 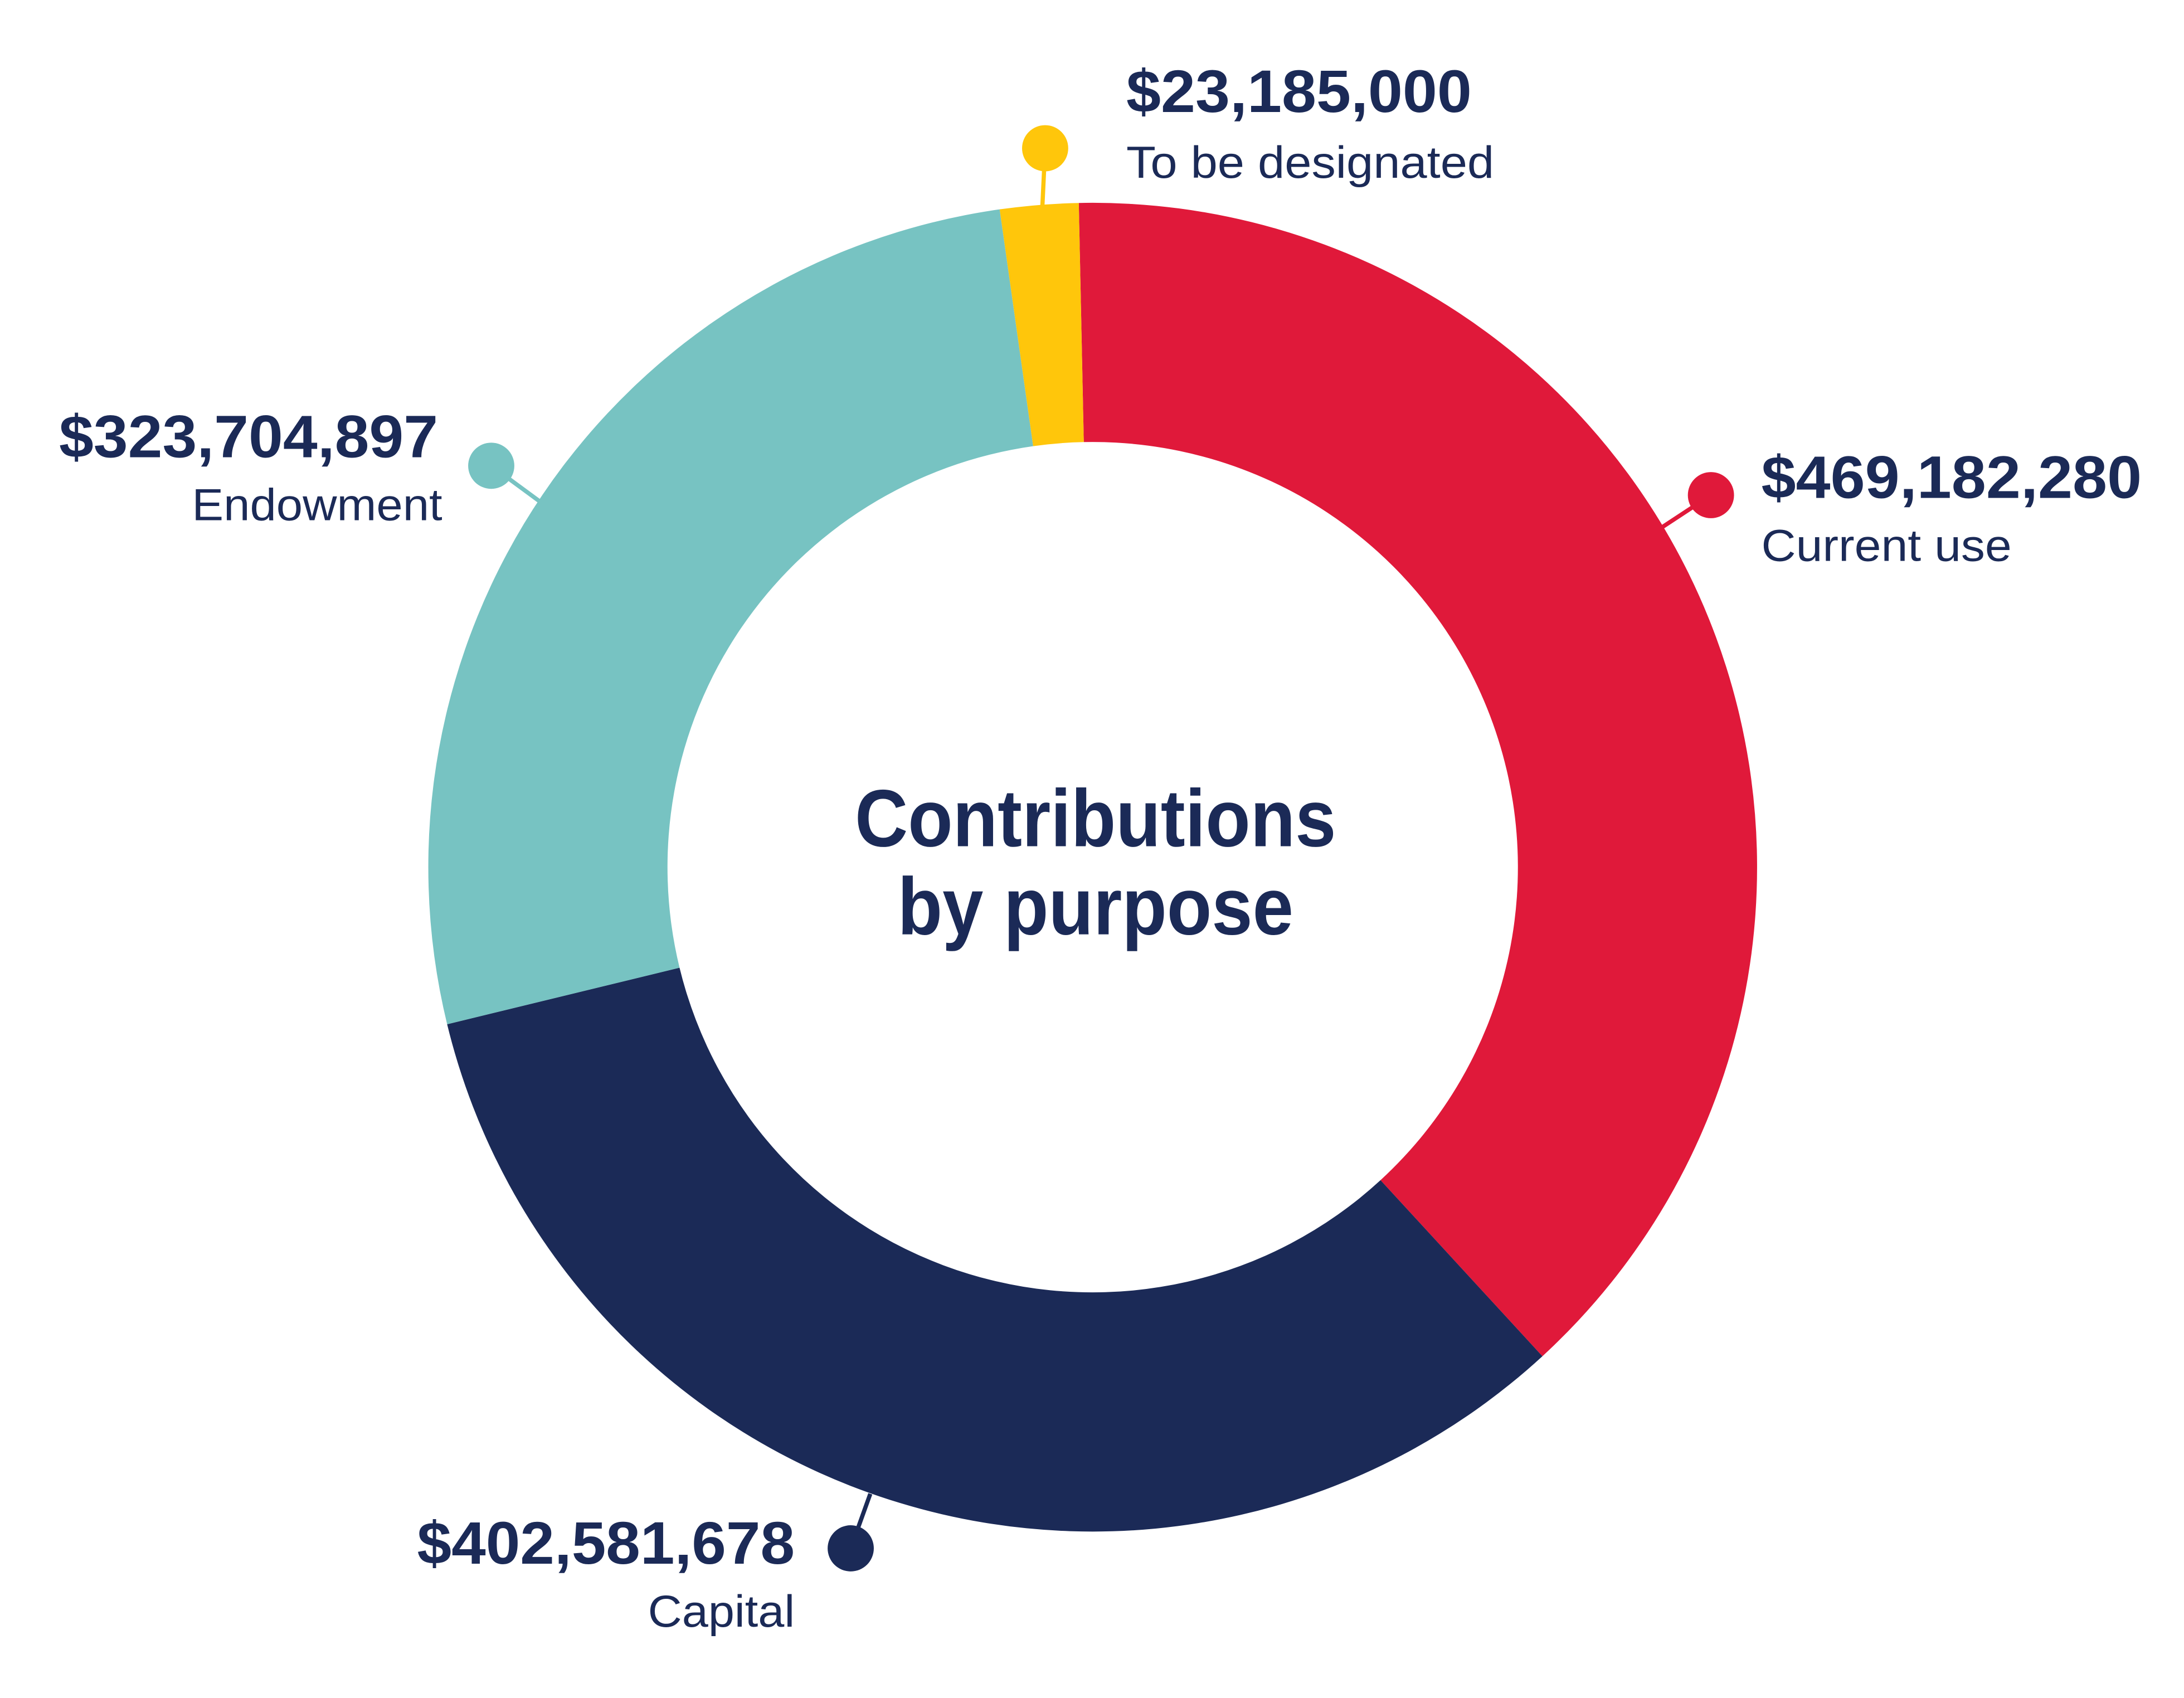 I want to click on value-label-to-be-designated: $23,185,000, so click(x=1299, y=91).